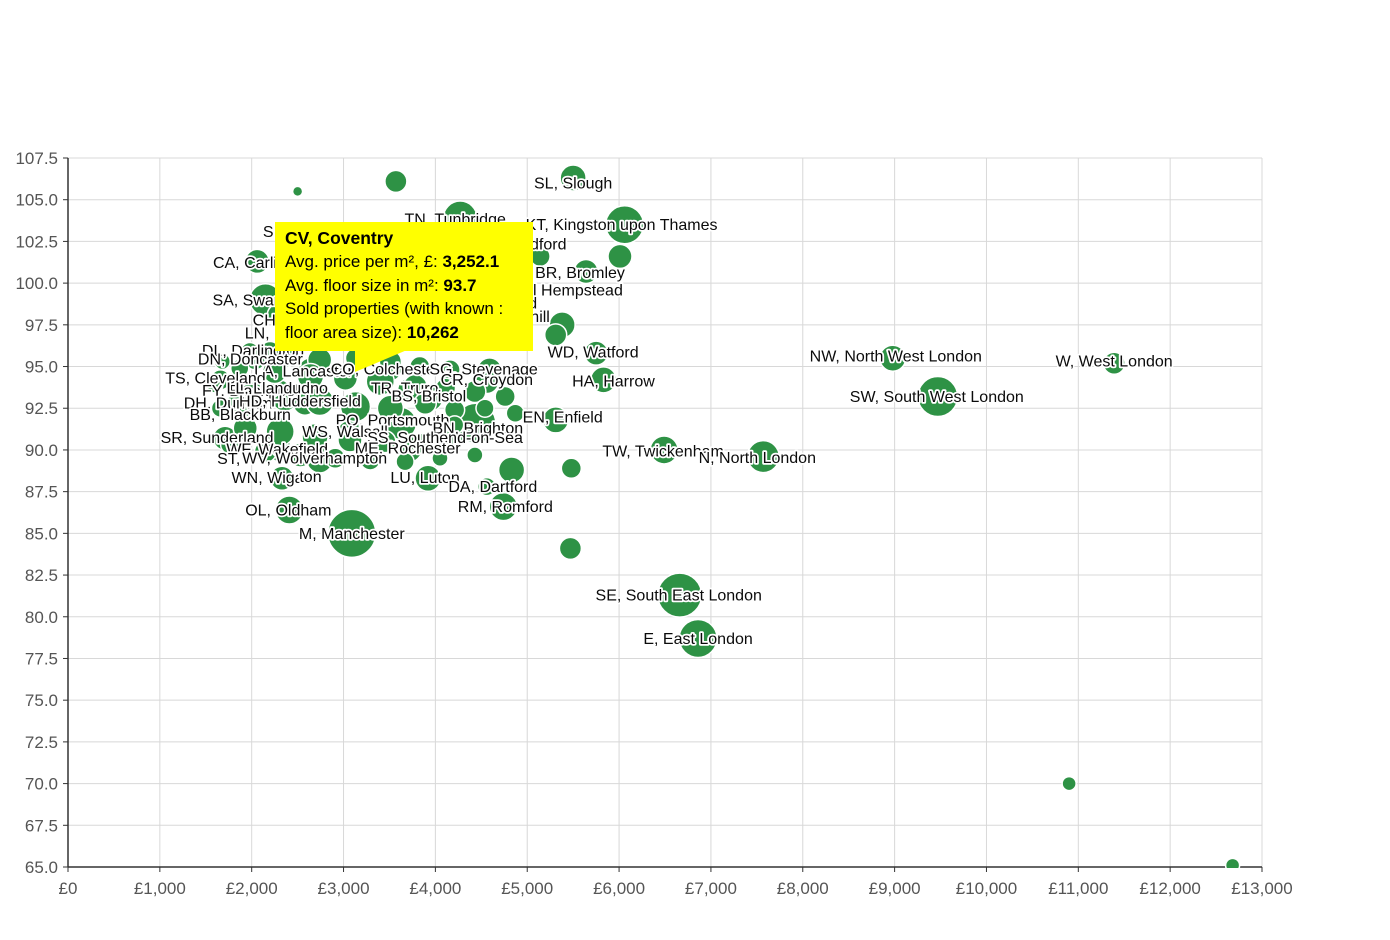  Describe the element at coordinates (477, 429) in the screenshot. I see `bubble-label: BN, Brighton` at that location.